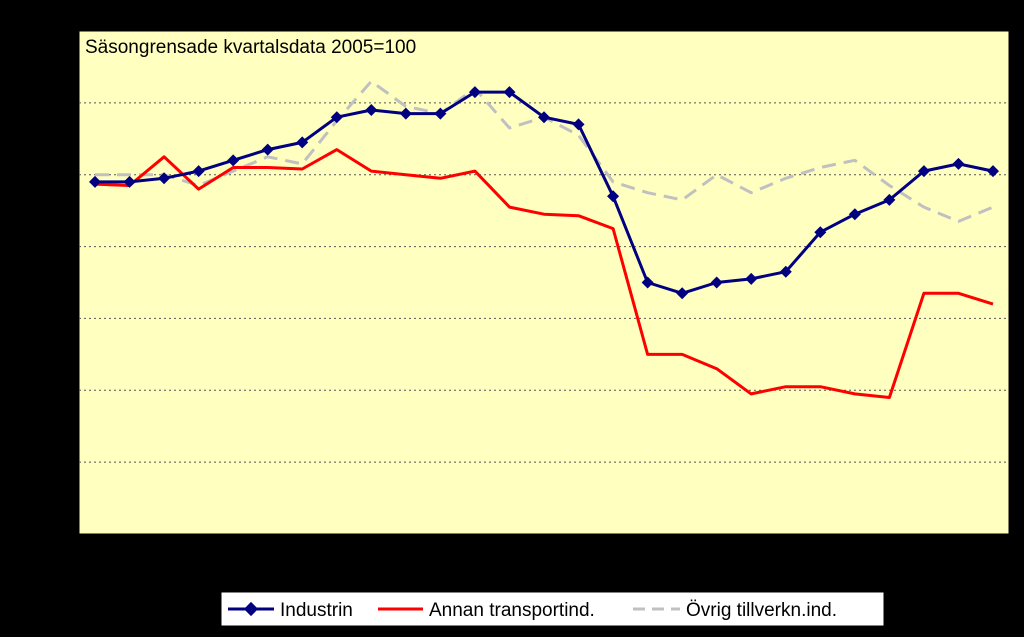 The image size is (1024, 637). I want to click on legend-box, so click(552, 609).